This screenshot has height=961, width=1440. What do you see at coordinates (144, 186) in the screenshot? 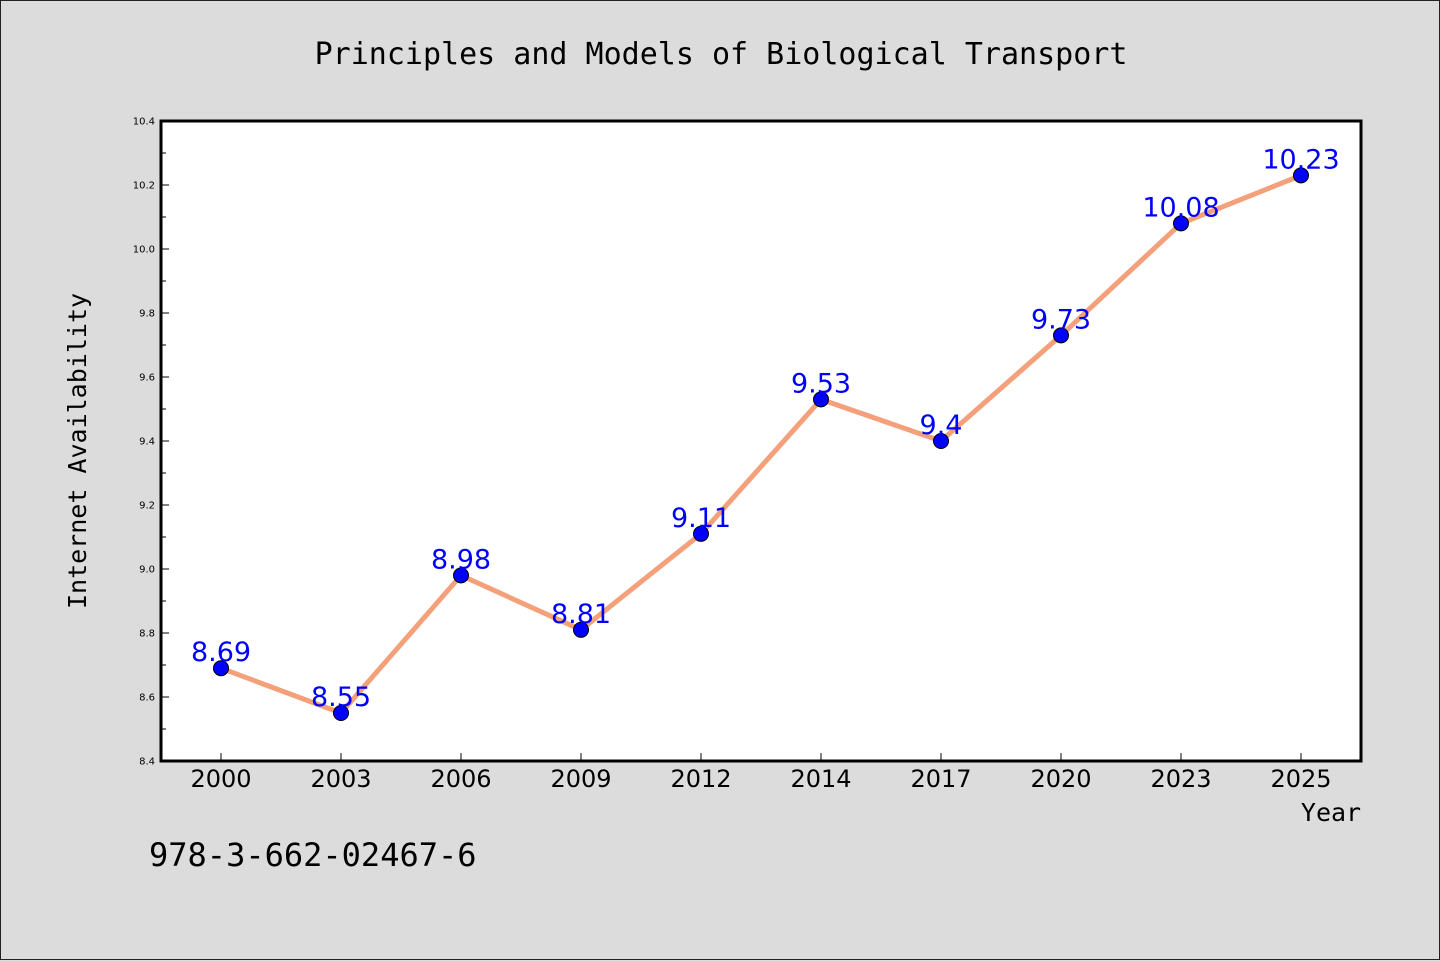
I see `y-tick-label: 10.2` at bounding box center [144, 186].